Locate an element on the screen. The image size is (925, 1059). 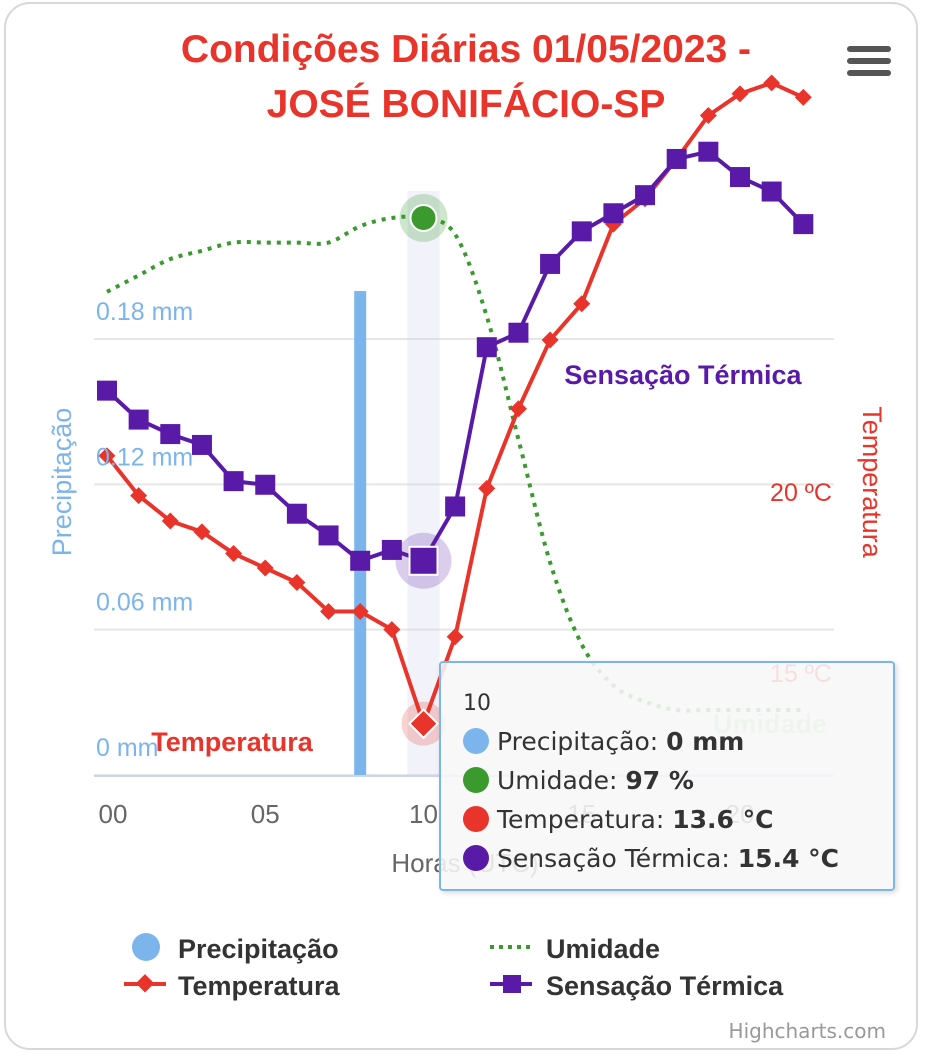
legend-item-sensacao: Sensação Térmica is located at coordinates (637, 986).